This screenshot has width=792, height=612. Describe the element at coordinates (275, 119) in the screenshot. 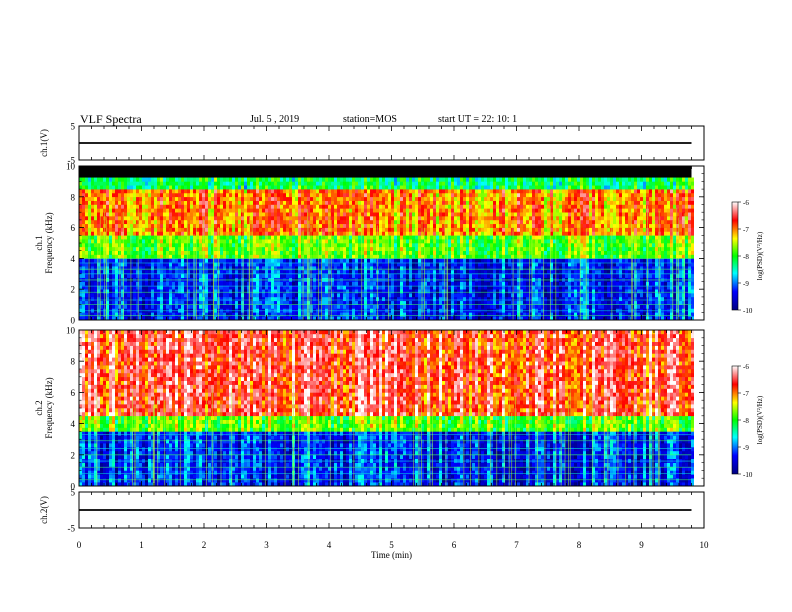

I see `header-date: Jul. 5 , 2019` at that location.